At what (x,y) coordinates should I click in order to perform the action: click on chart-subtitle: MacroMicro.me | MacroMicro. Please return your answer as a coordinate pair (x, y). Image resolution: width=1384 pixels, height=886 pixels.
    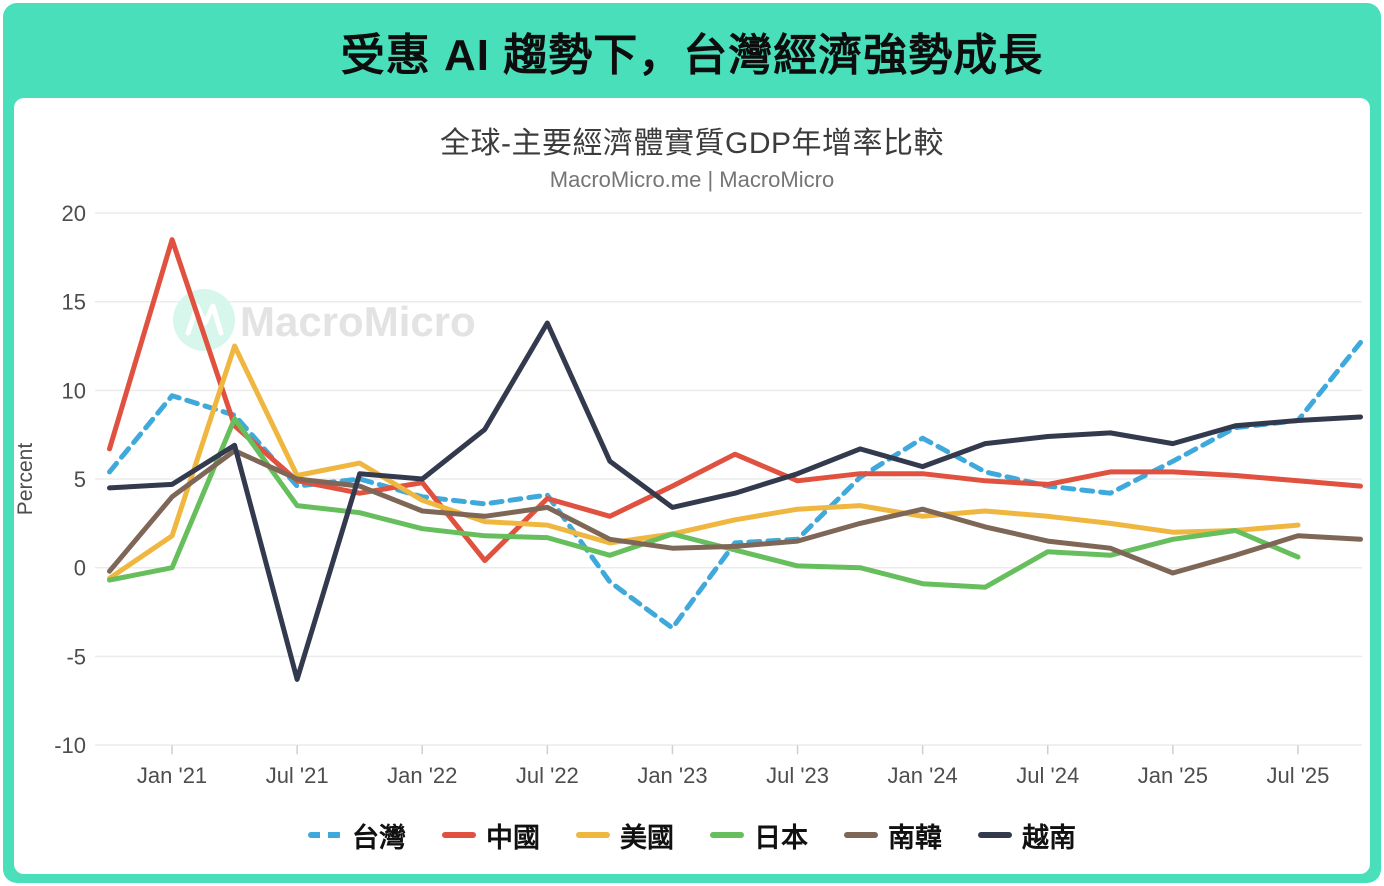
    Looking at the image, I should click on (692, 179).